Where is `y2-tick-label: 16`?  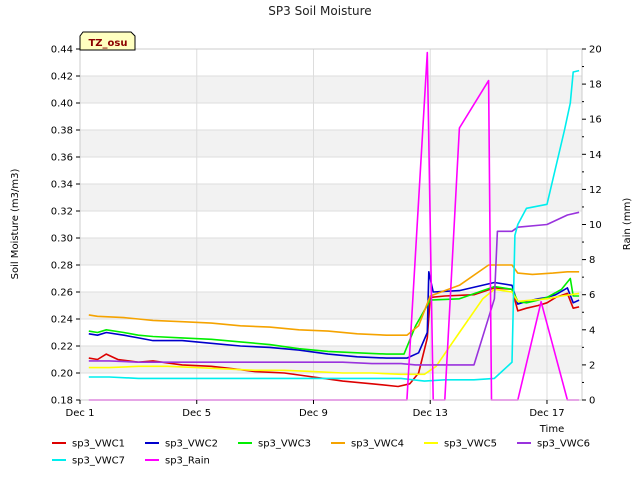 y2-tick-label: 16 is located at coordinates (595, 120).